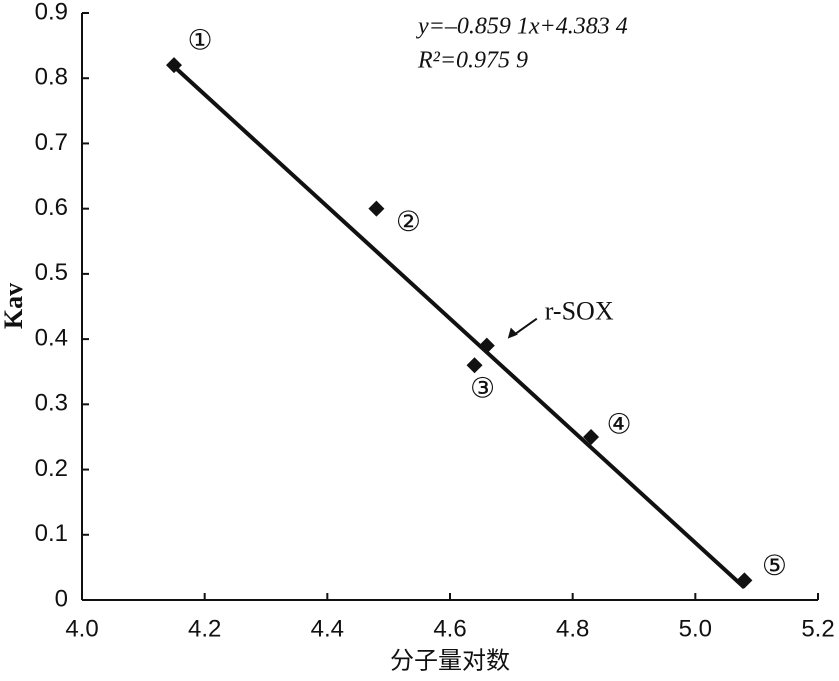 The image size is (839, 681). I want to click on x-tick-label: 4.4, so click(327, 628).